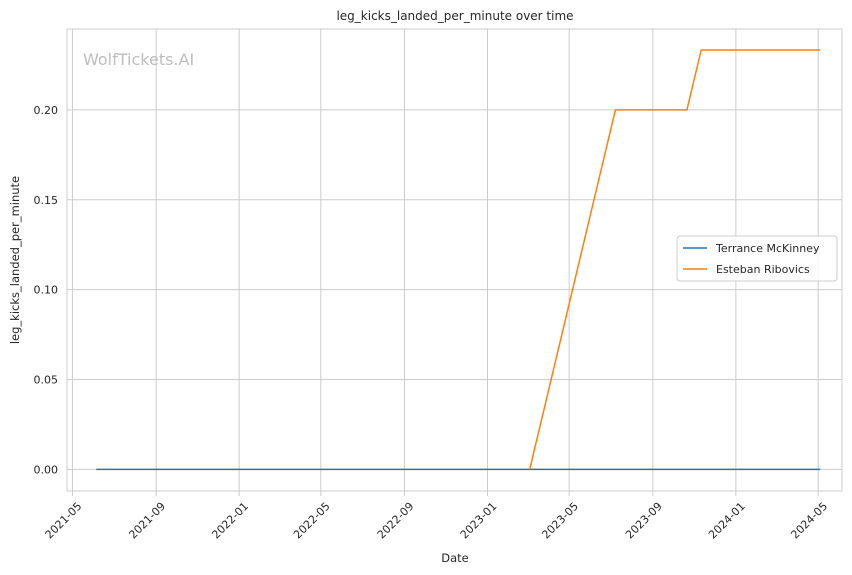 The image size is (852, 575). I want to click on y-tick-label: 0.20, so click(46, 110).